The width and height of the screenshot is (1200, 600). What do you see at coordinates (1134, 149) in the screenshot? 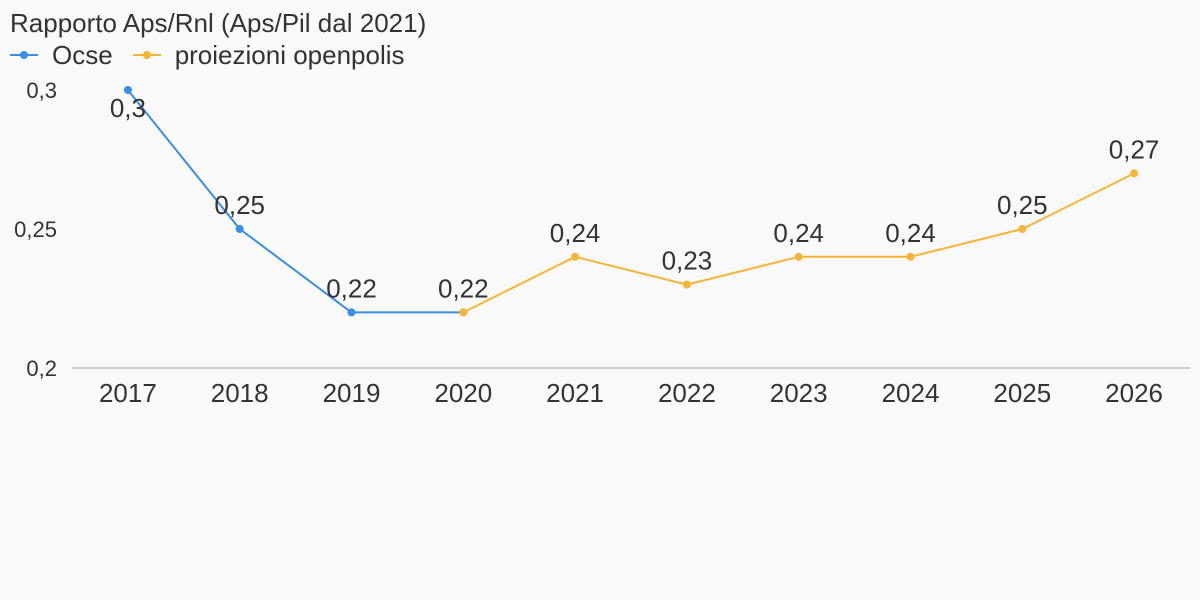
I see `data-label: 0,27` at bounding box center [1134, 149].